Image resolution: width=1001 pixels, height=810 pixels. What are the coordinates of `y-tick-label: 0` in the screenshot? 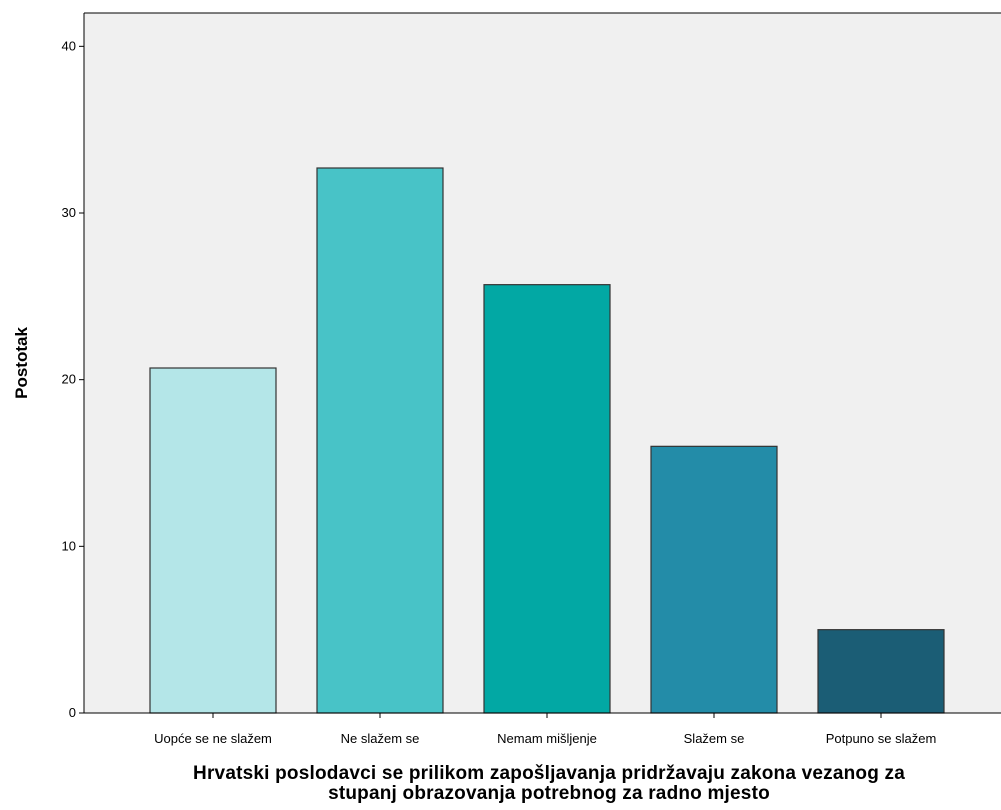 It's located at (72, 712).